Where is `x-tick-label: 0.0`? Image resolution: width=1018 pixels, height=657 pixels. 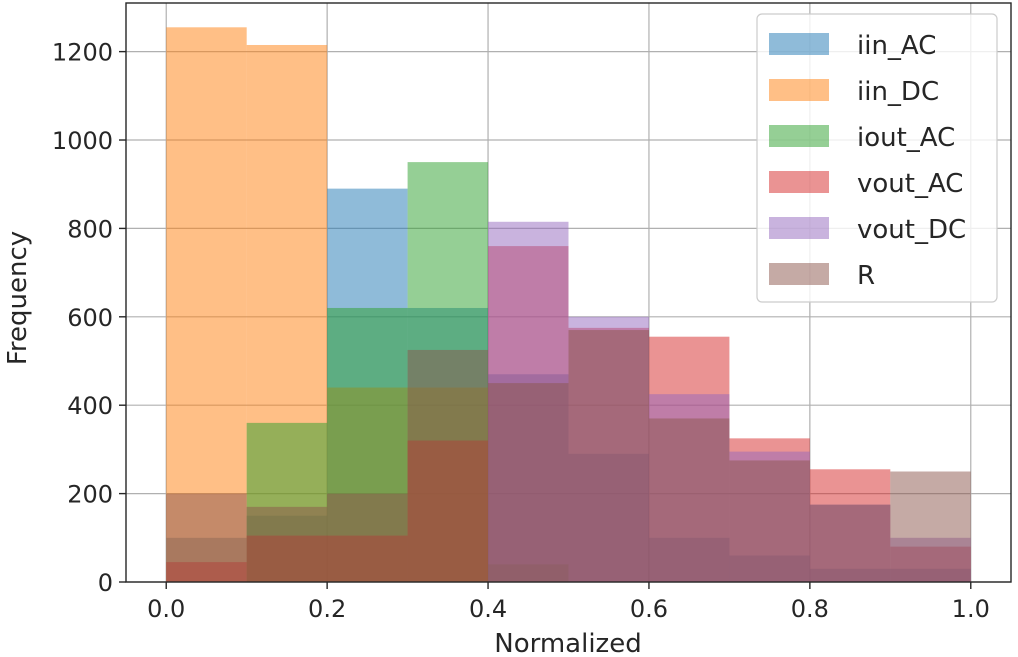
x-tick-label: 0.0 is located at coordinates (166, 609).